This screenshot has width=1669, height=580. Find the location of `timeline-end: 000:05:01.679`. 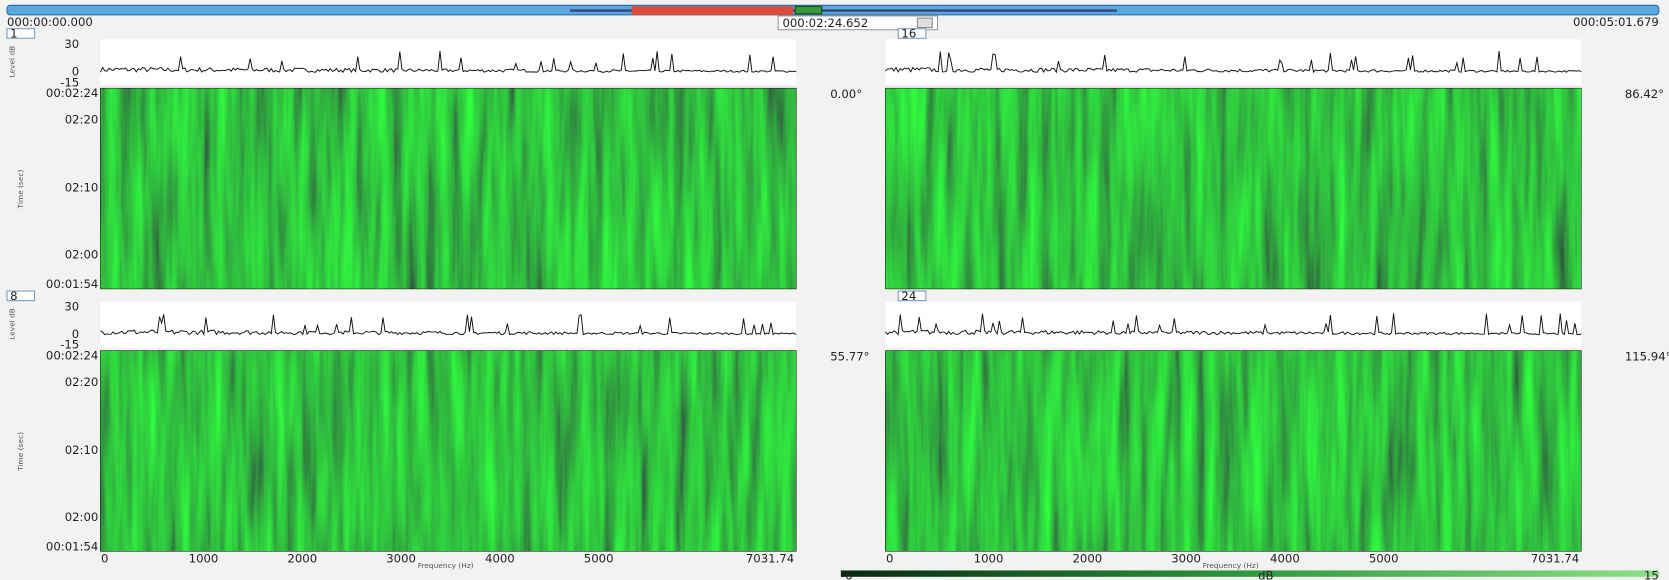

timeline-end: 000:05:01.679 is located at coordinates (1616, 22).